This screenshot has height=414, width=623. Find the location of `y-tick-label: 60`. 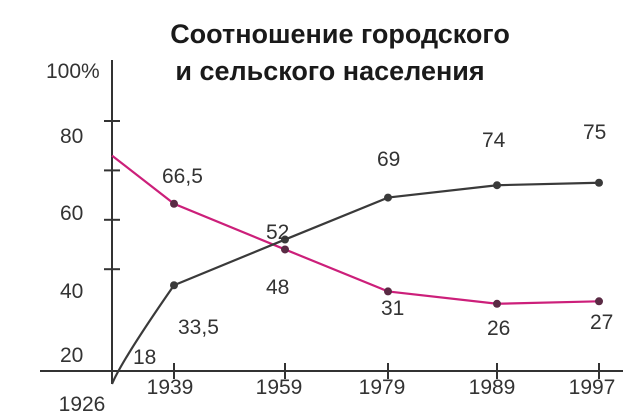

y-tick-label: 60 is located at coordinates (71, 213).